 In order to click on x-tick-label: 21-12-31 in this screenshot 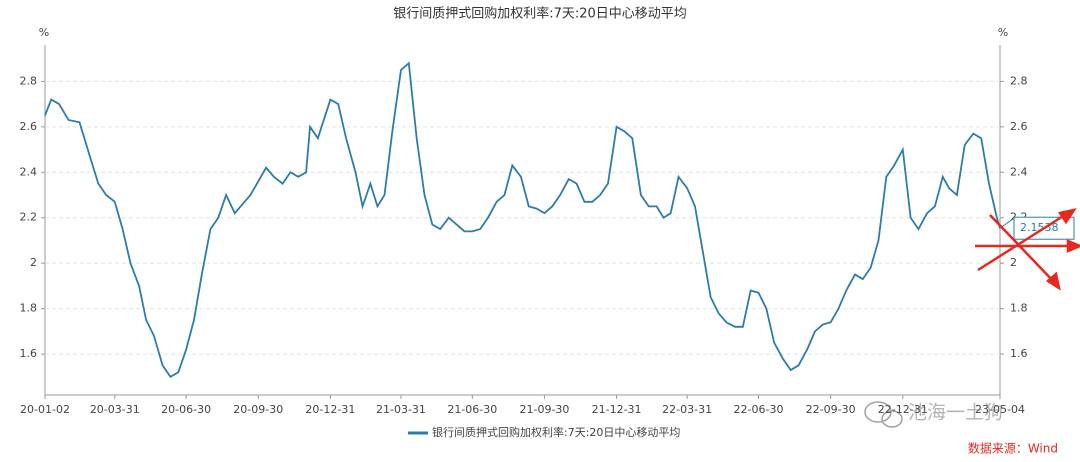, I will do `click(617, 409)`.